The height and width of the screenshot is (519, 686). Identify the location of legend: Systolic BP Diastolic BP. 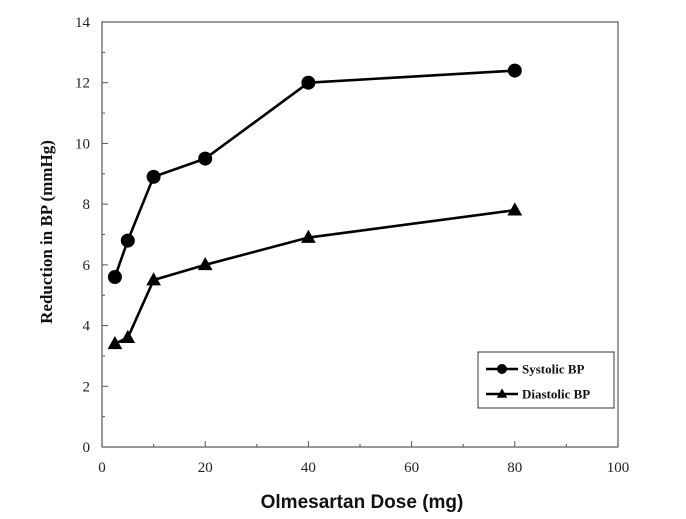
(546, 380).